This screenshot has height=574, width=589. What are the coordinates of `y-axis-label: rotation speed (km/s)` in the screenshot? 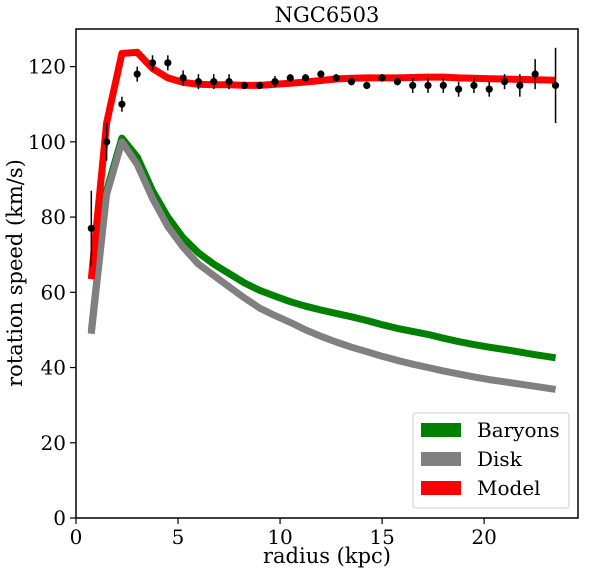 It's located at (15, 273).